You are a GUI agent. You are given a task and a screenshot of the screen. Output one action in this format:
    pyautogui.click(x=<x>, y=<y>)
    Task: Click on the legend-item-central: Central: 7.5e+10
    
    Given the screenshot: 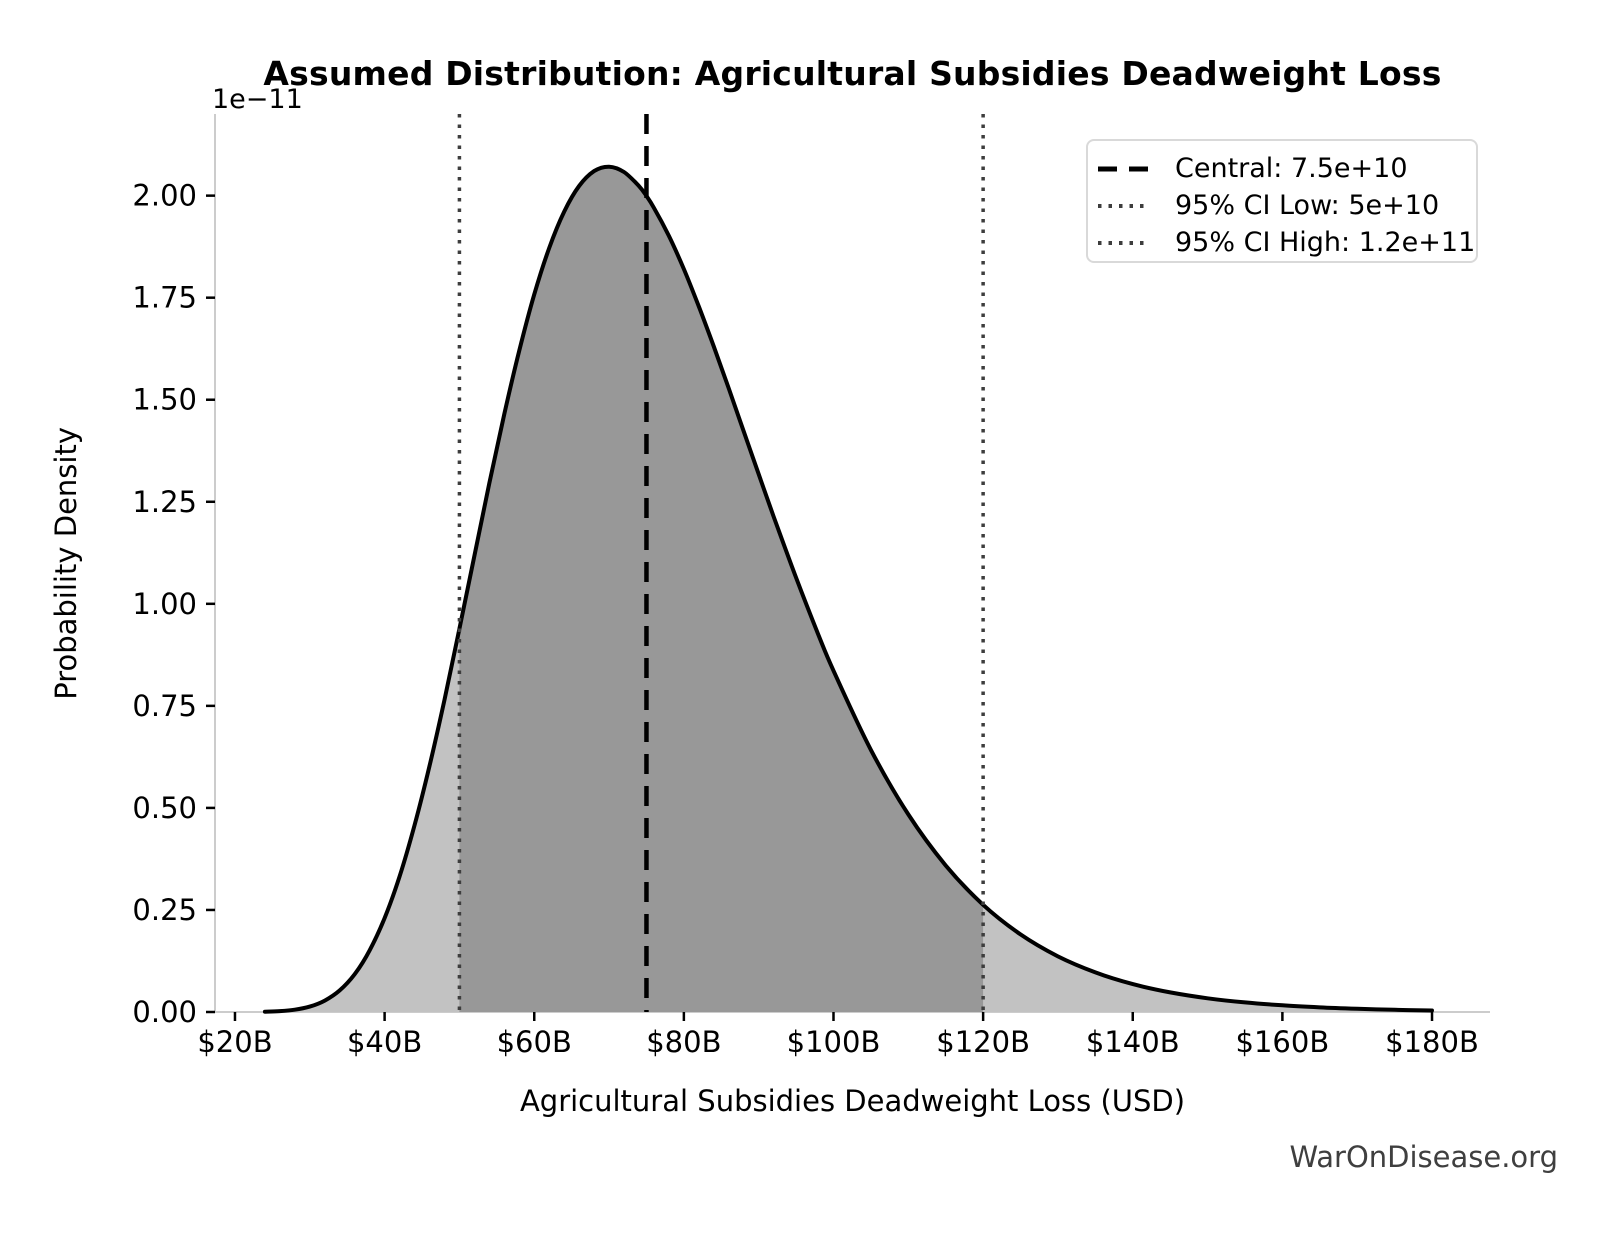 What is the action you would take?
    pyautogui.click(x=1287, y=169)
    